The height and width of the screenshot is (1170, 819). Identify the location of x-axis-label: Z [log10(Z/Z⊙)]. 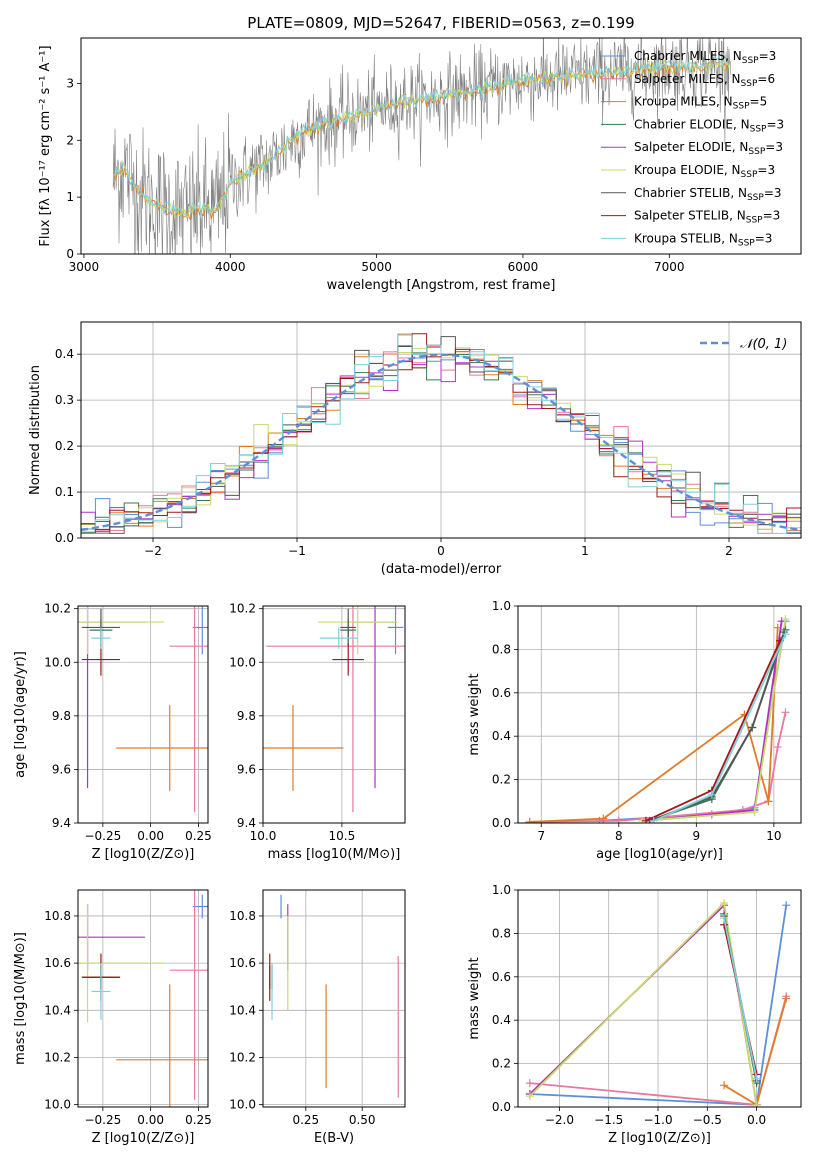
(659, 1138).